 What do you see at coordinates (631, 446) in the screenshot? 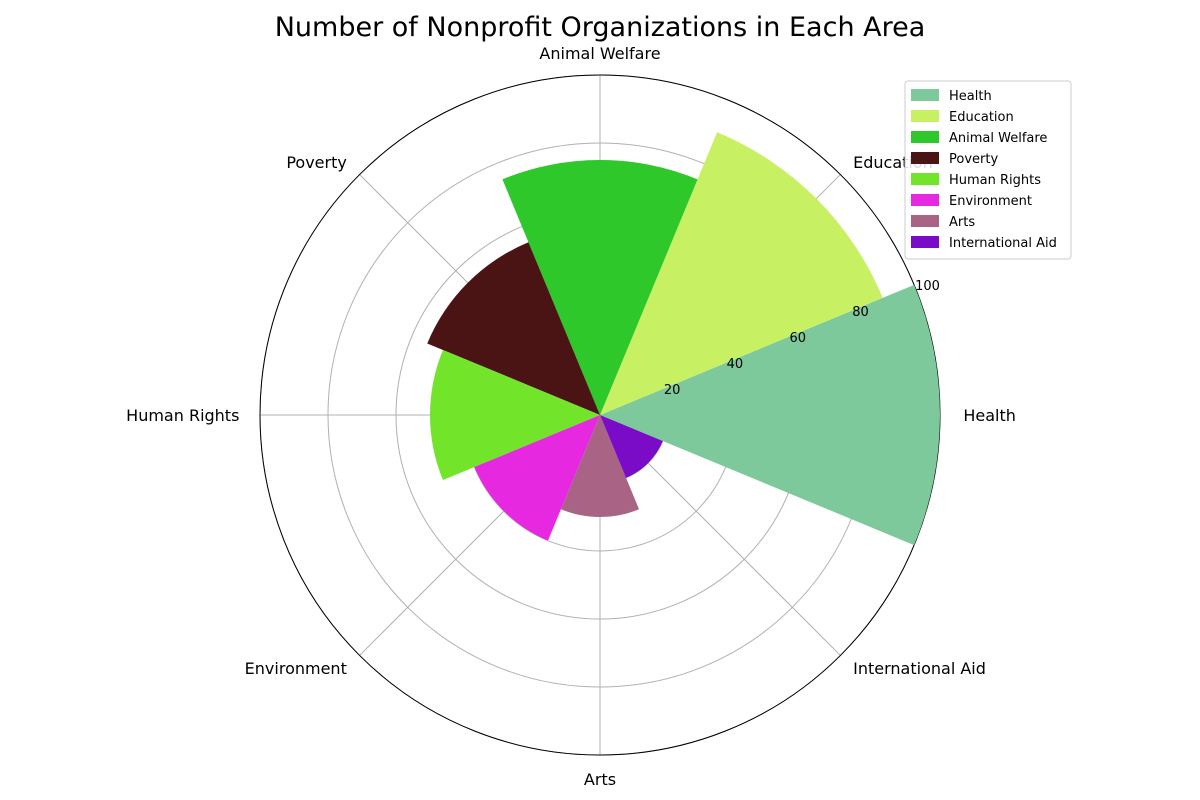
I see `bar-international-aid` at bounding box center [631, 446].